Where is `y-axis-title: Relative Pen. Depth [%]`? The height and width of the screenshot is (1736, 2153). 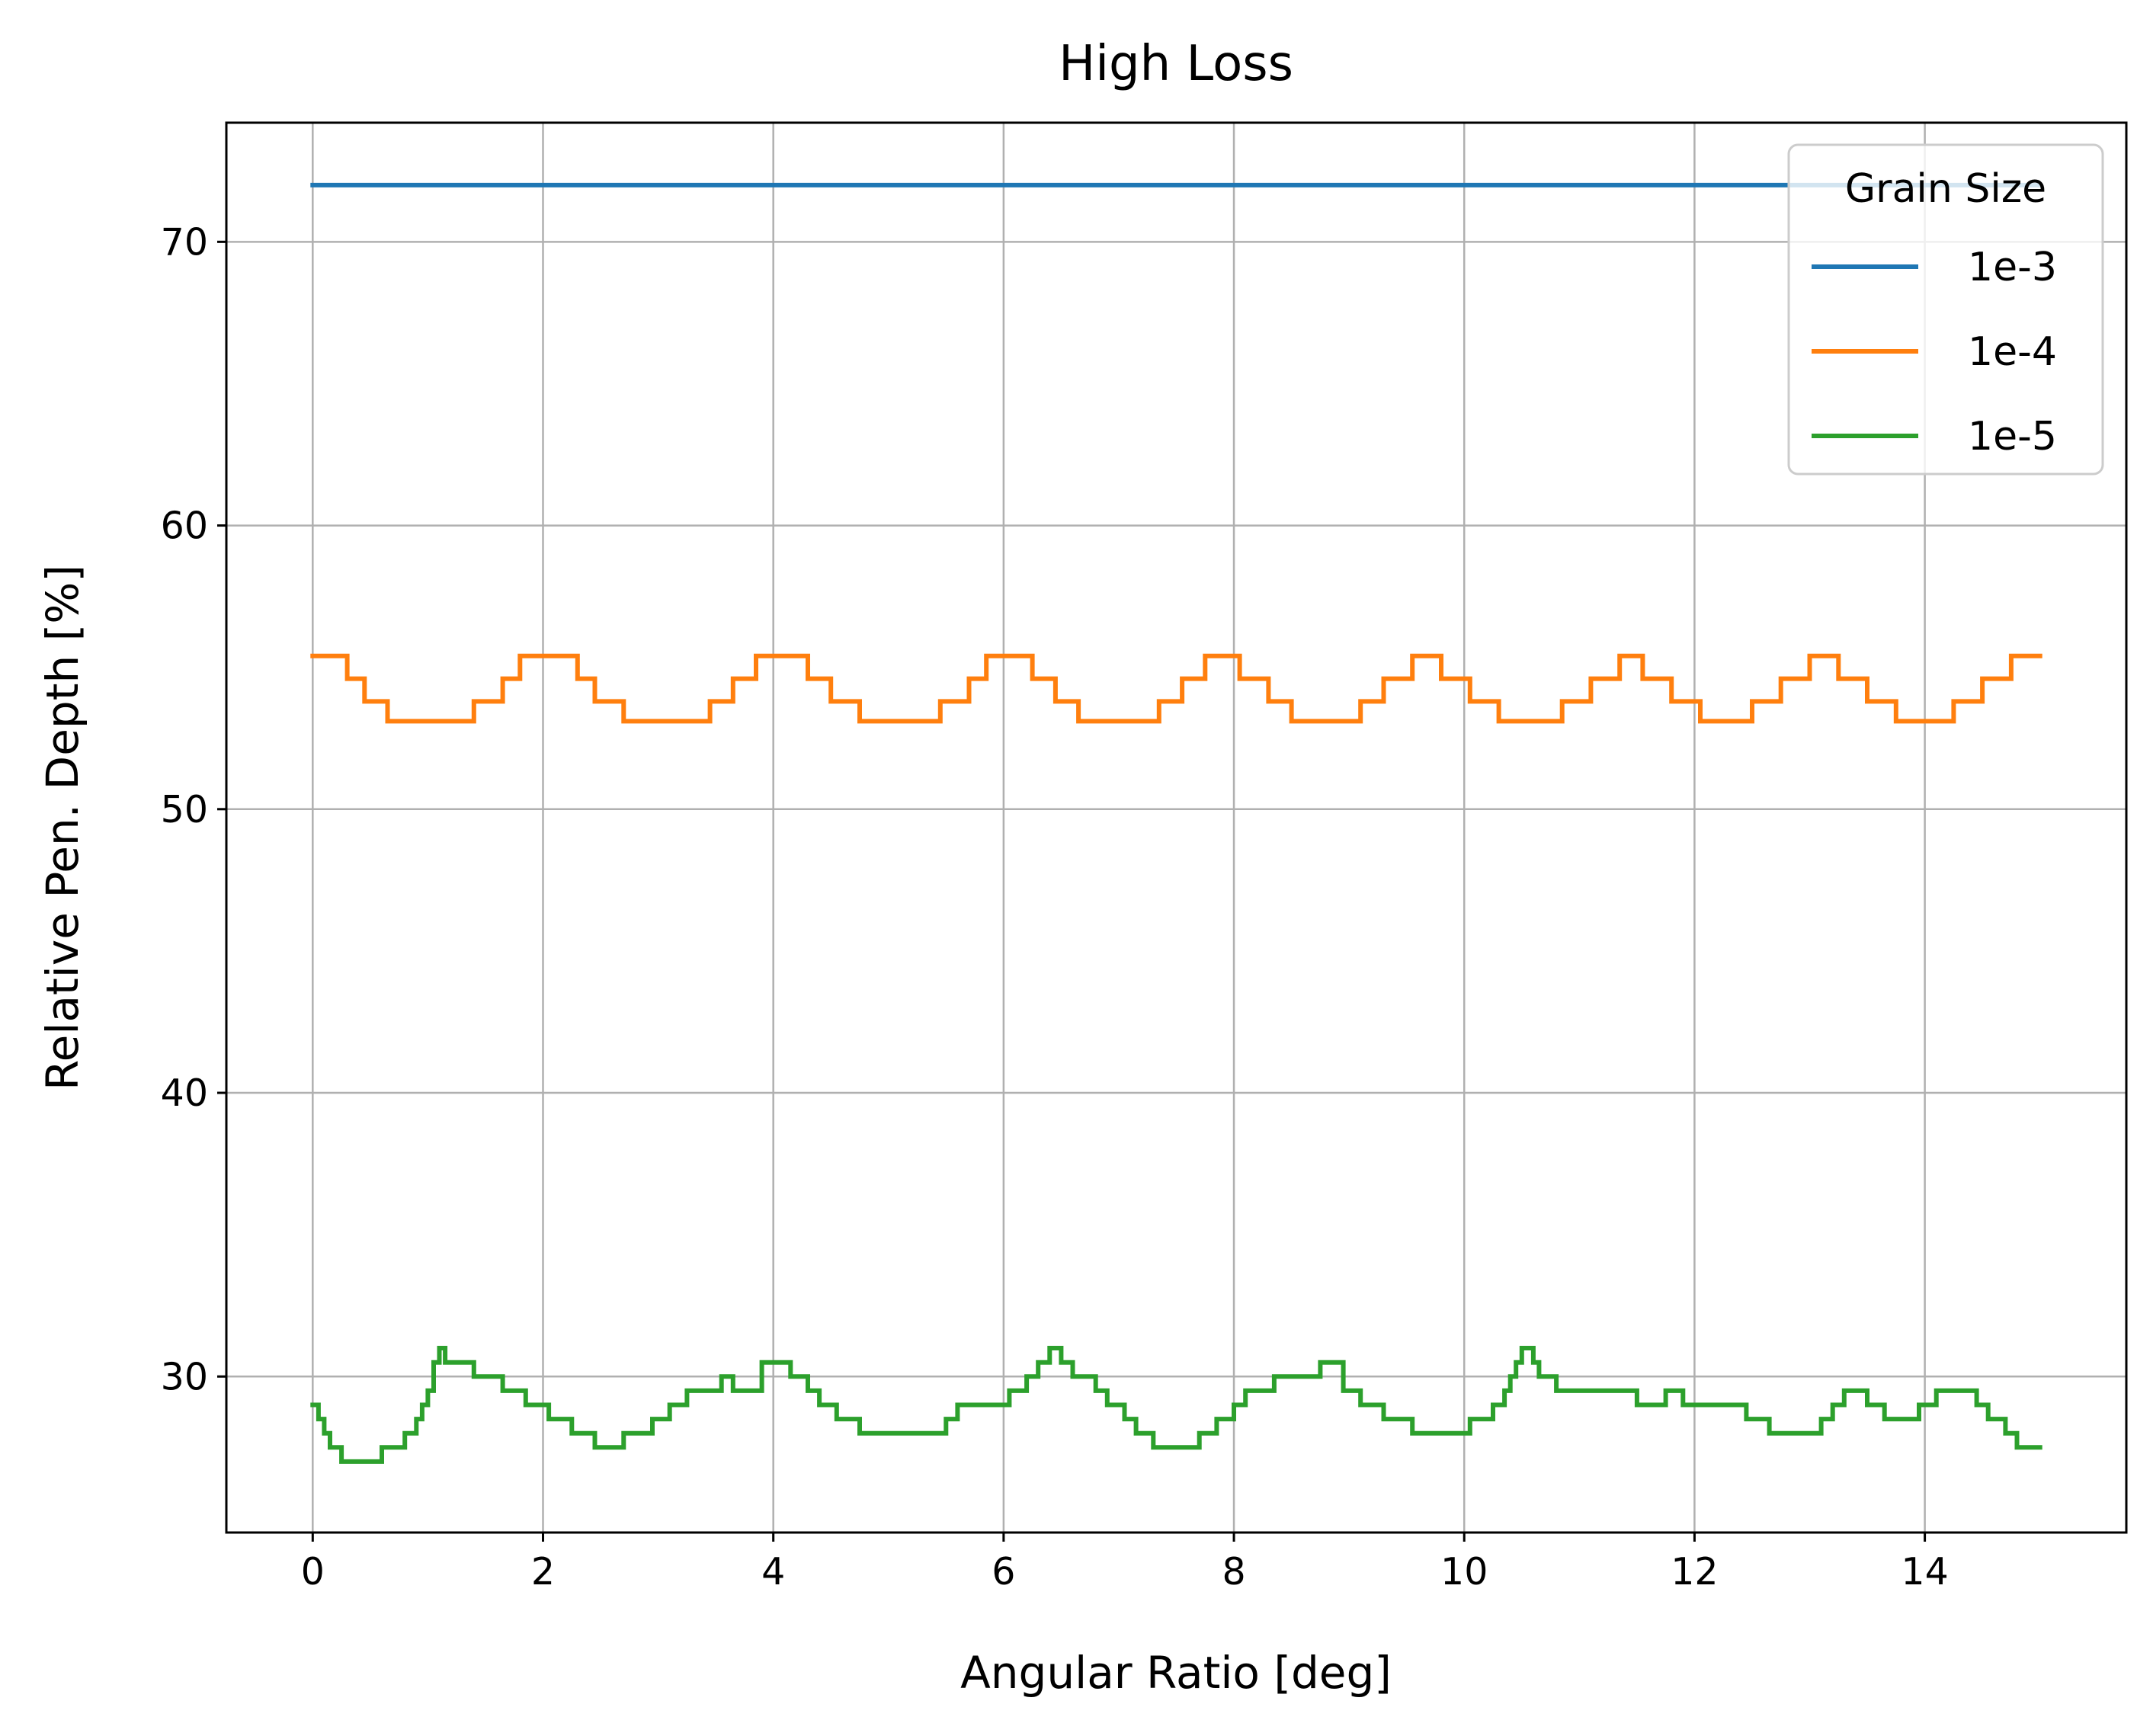 y-axis-title: Relative Pen. Depth [%] is located at coordinates (62, 828).